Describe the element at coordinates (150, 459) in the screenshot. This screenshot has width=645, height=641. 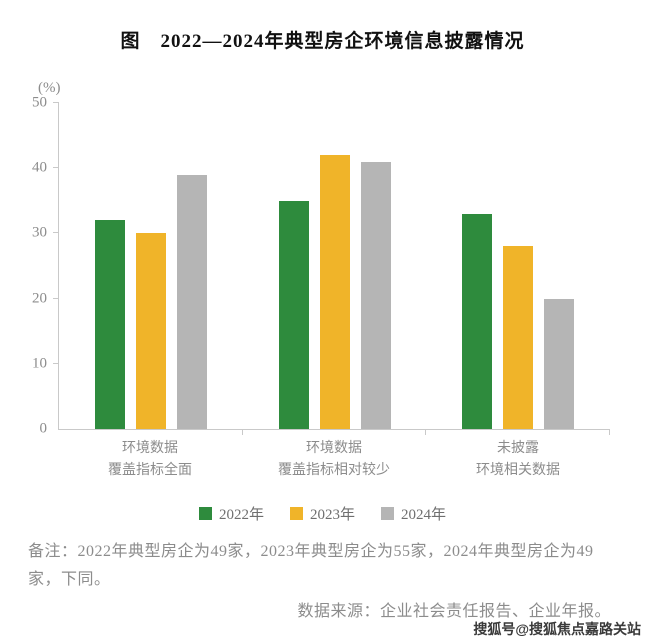
I see `category-label: 环境数据 覆盖指标全面` at that location.